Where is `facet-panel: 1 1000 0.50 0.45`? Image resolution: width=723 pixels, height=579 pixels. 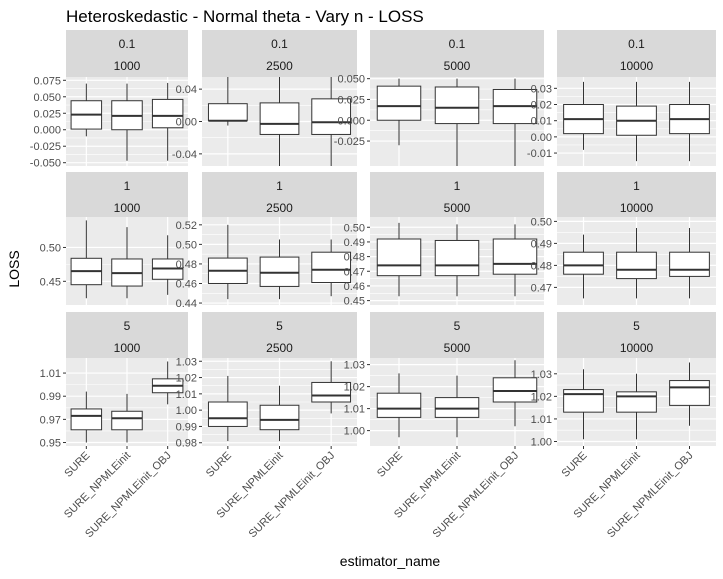
facet-panel: 1 1000 0.50 0.45 is located at coordinates (114, 238).